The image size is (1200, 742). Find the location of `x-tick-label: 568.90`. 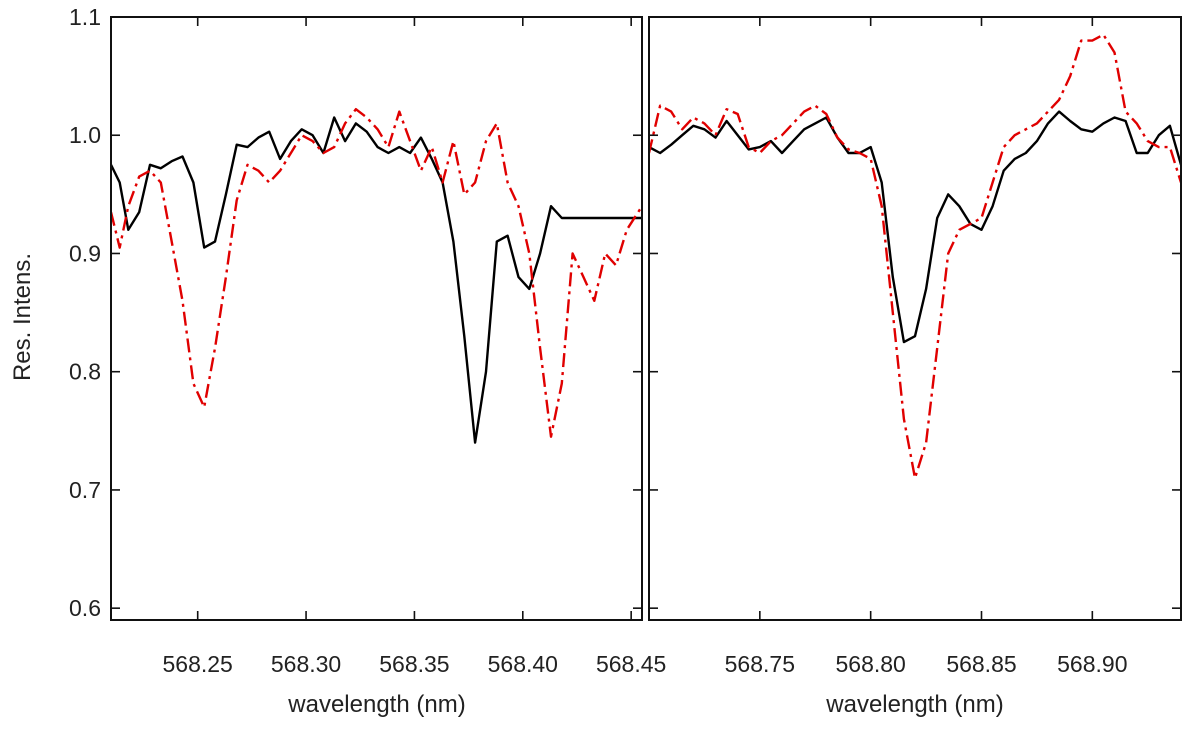

x-tick-label: 568.90 is located at coordinates (1092, 664).